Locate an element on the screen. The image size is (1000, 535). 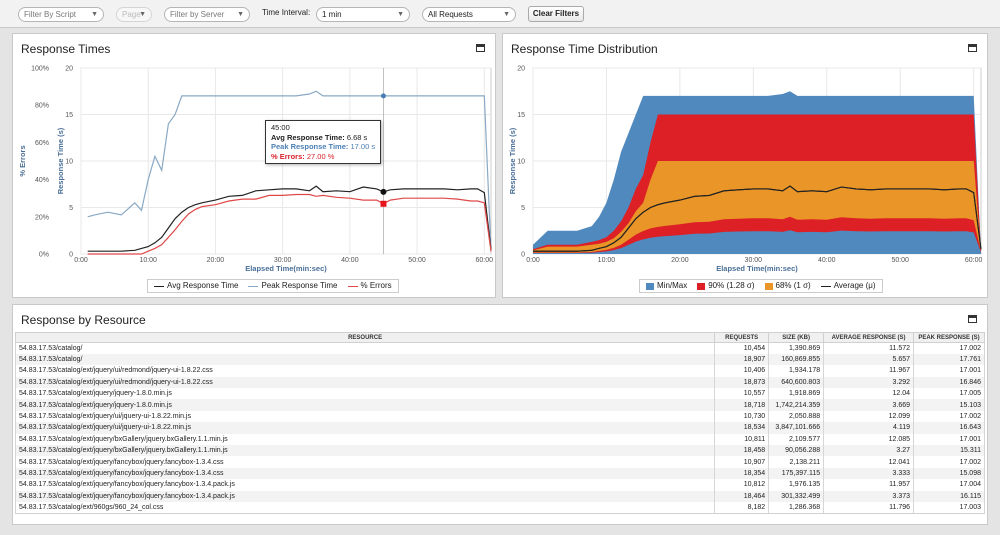
legend-item-minmax: Min/Max is located at coordinates (666, 286).